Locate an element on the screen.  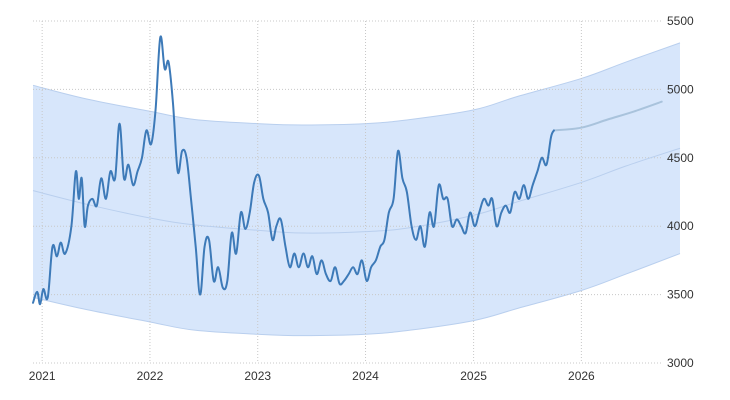
y-tick-label: 3000 is located at coordinates (680, 363).